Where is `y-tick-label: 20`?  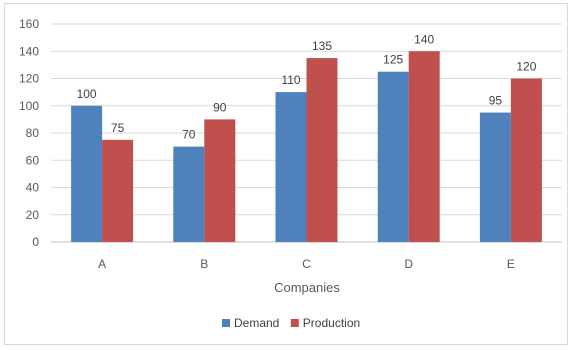
y-tick-label: 20 is located at coordinates (33, 215).